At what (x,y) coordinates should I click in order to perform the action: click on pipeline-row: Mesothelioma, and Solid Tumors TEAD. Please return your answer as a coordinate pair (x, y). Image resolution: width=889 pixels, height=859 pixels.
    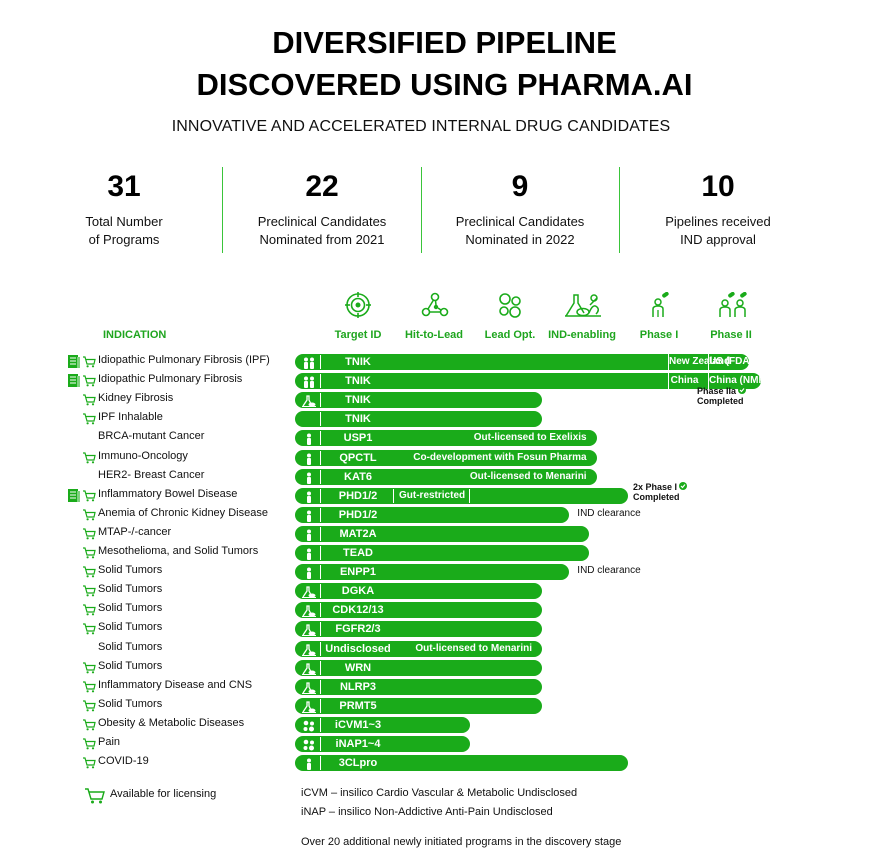
    Looking at the image, I should click on (444, 552).